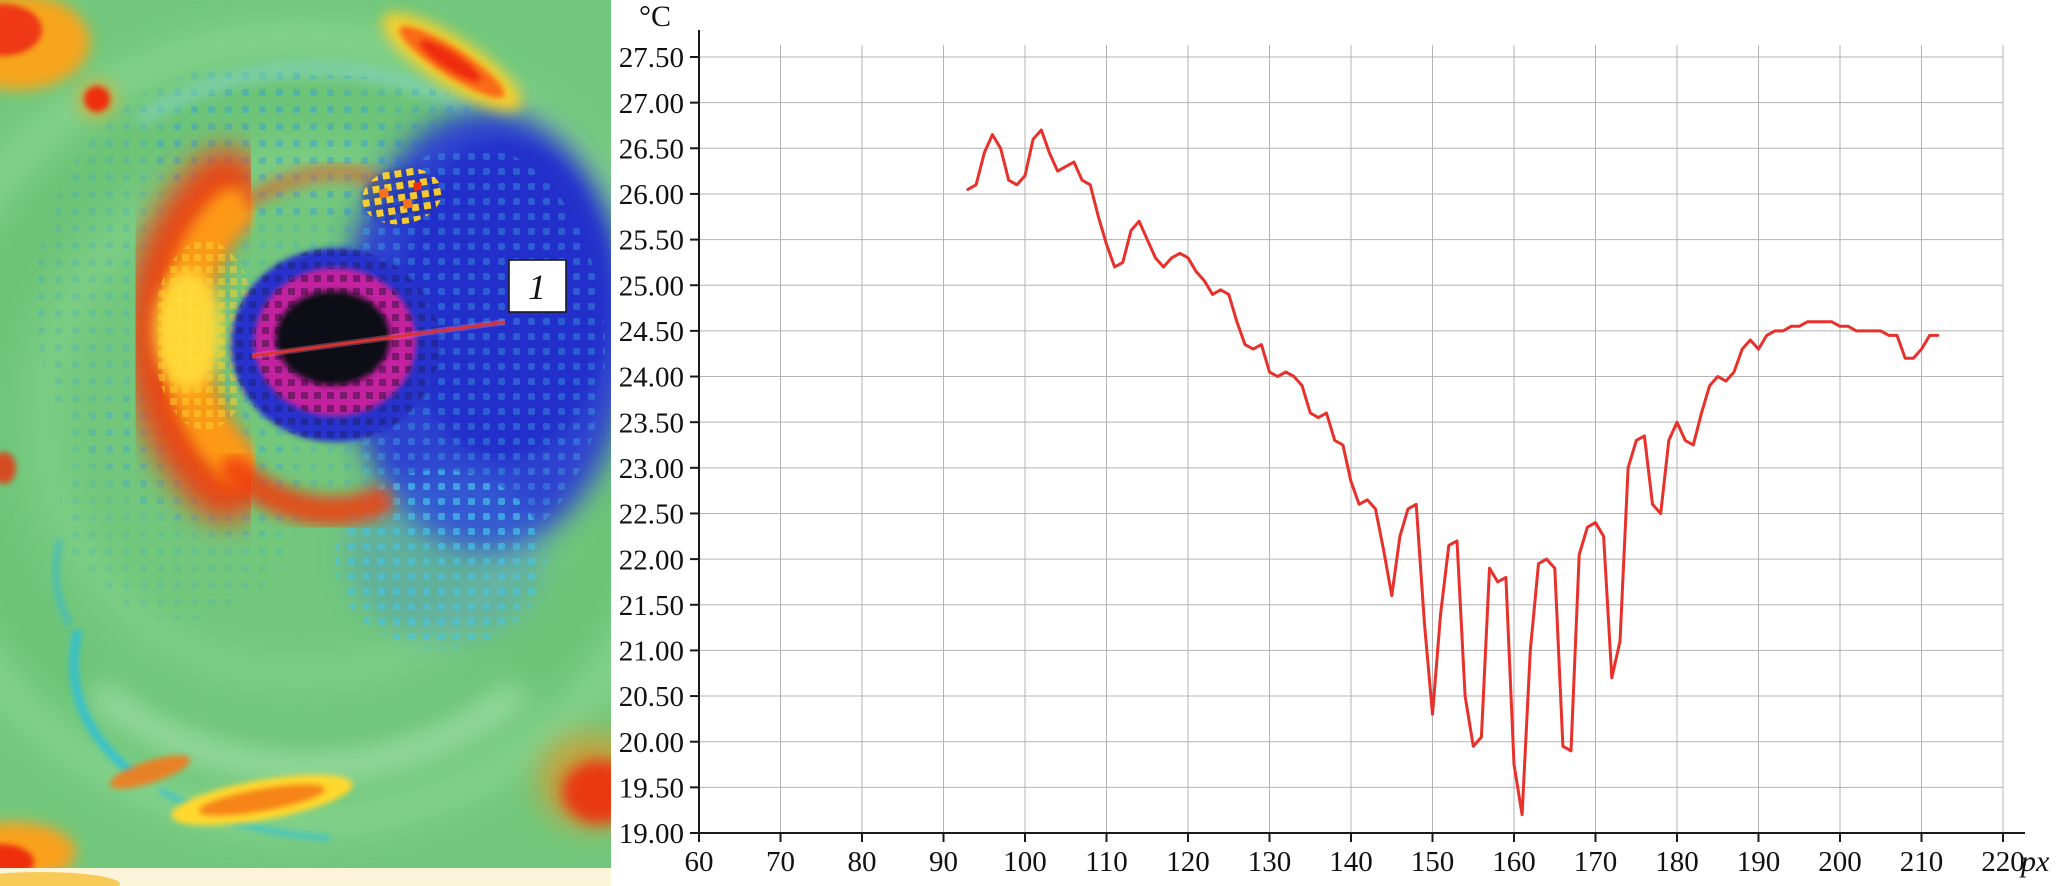  Describe the element at coordinates (651, 286) in the screenshot. I see `y-tick-label: 25.00` at that location.